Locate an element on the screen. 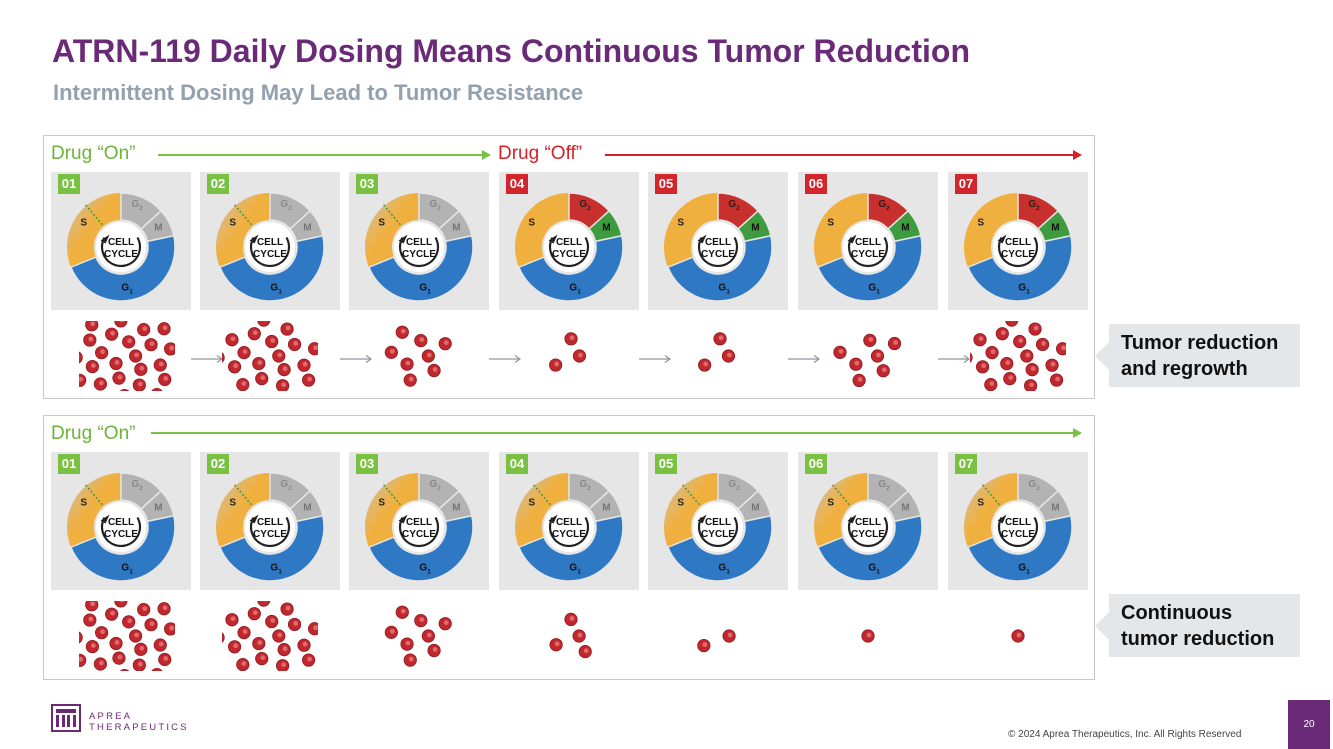 The width and height of the screenshot is (1333, 749). drug-off-label: Drug “Off” is located at coordinates (540, 153).